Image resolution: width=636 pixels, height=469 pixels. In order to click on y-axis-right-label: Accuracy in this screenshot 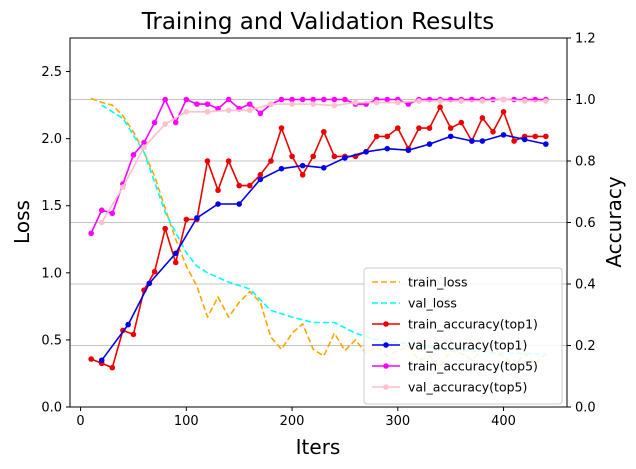, I will do `click(614, 221)`.